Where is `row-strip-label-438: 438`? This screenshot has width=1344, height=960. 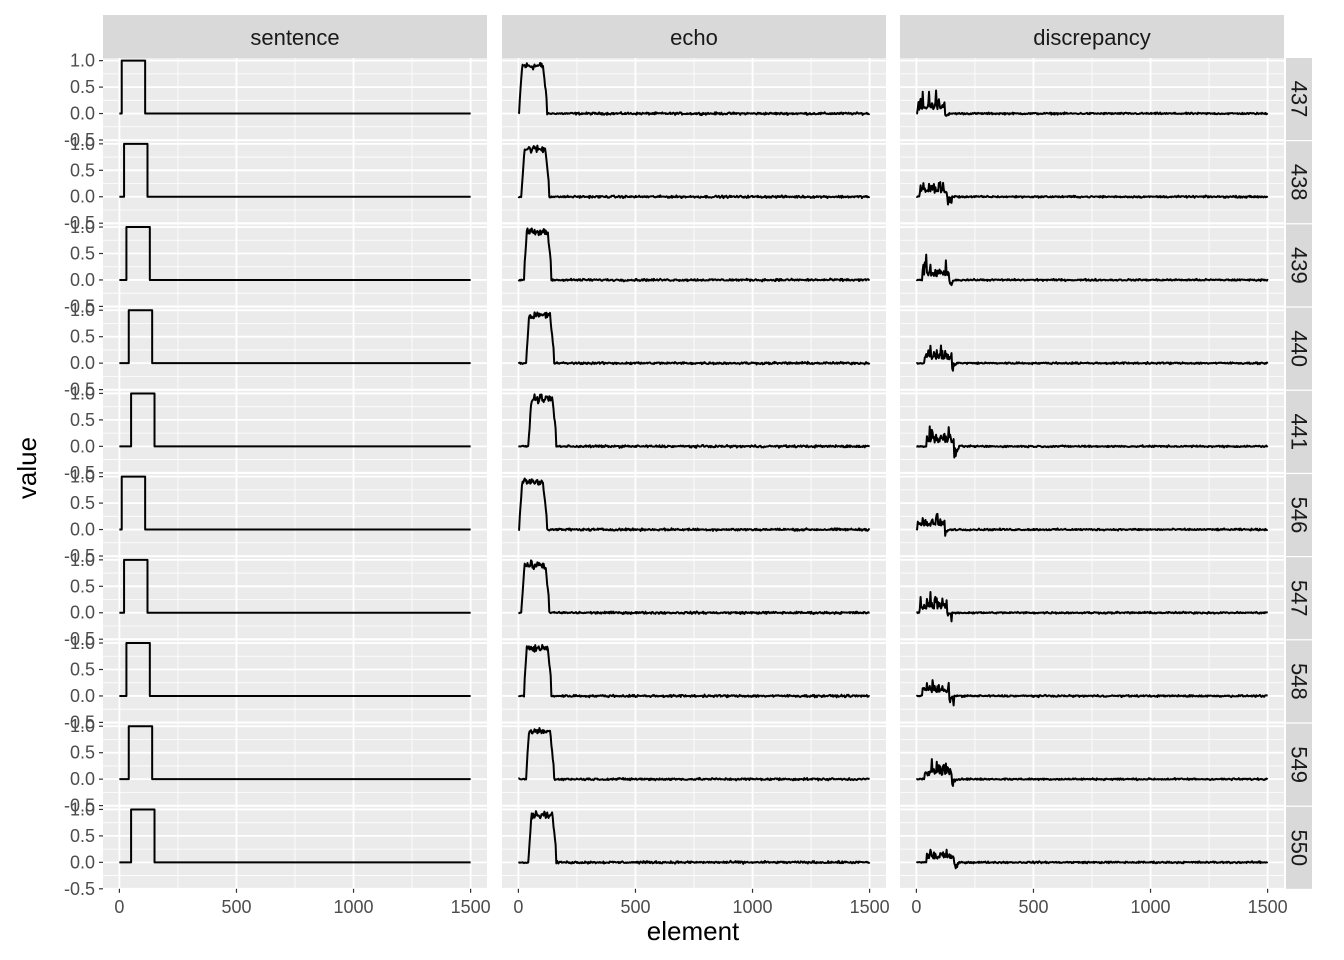
row-strip-label-438: 438 is located at coordinates (1299, 182).